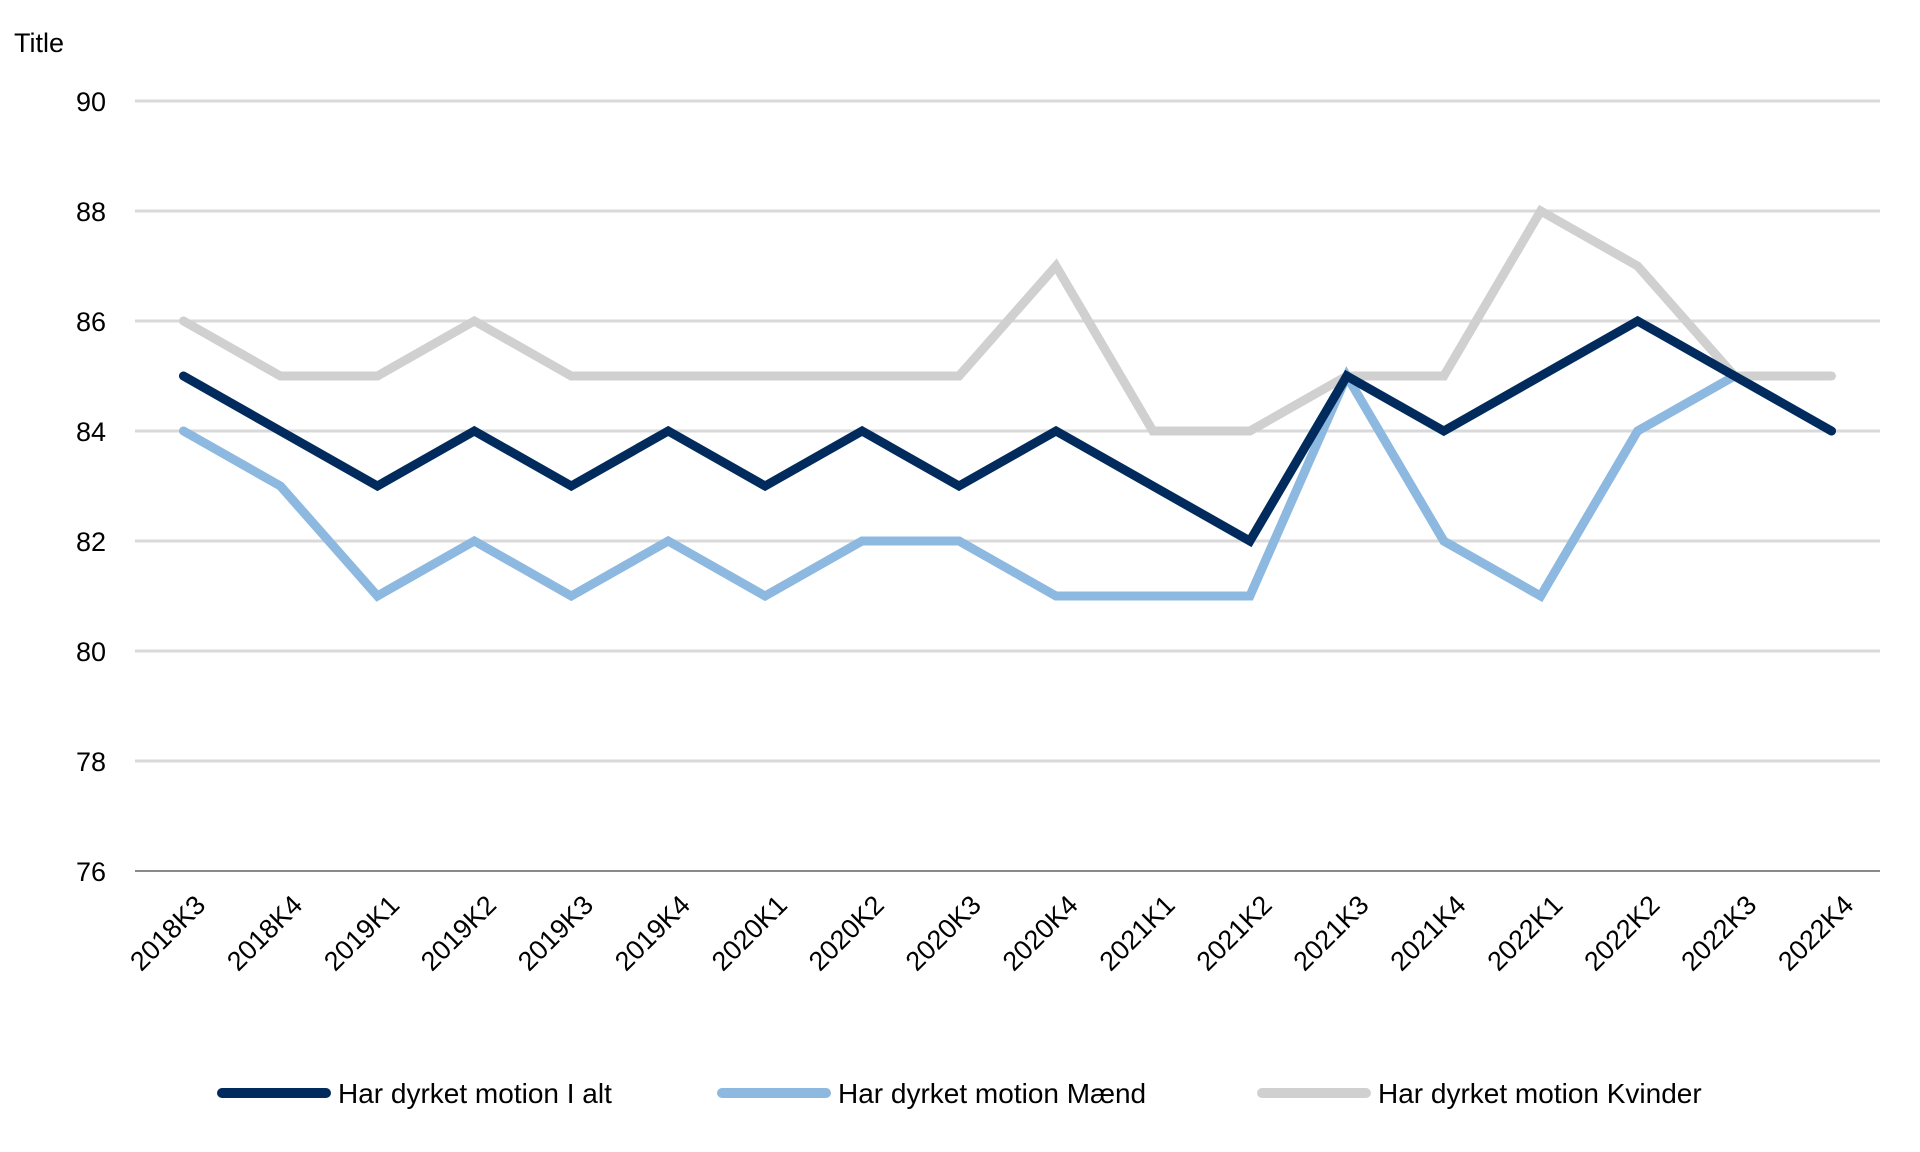 The image size is (1920, 1152). What do you see at coordinates (1540, 1093) in the screenshot?
I see `legend-label: Har dyrket motion Kvinder` at bounding box center [1540, 1093].